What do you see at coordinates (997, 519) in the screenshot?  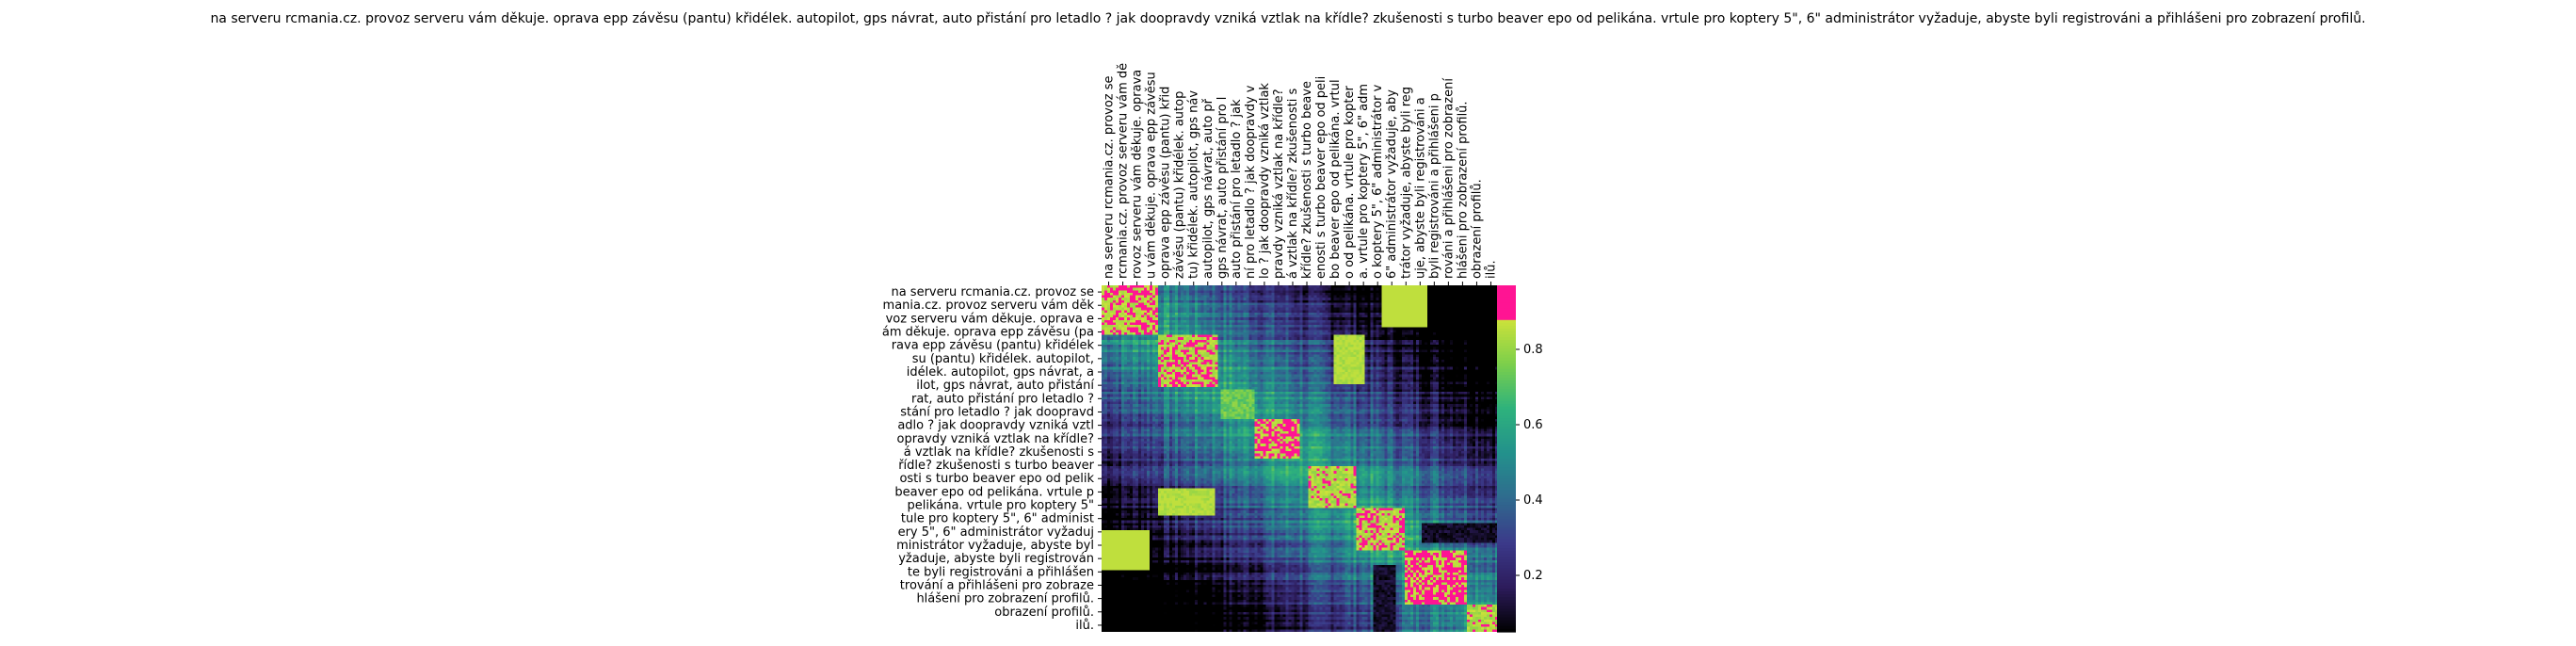 I see `y-tick-label: tule pro koptery 5", 6" administ` at bounding box center [997, 519].